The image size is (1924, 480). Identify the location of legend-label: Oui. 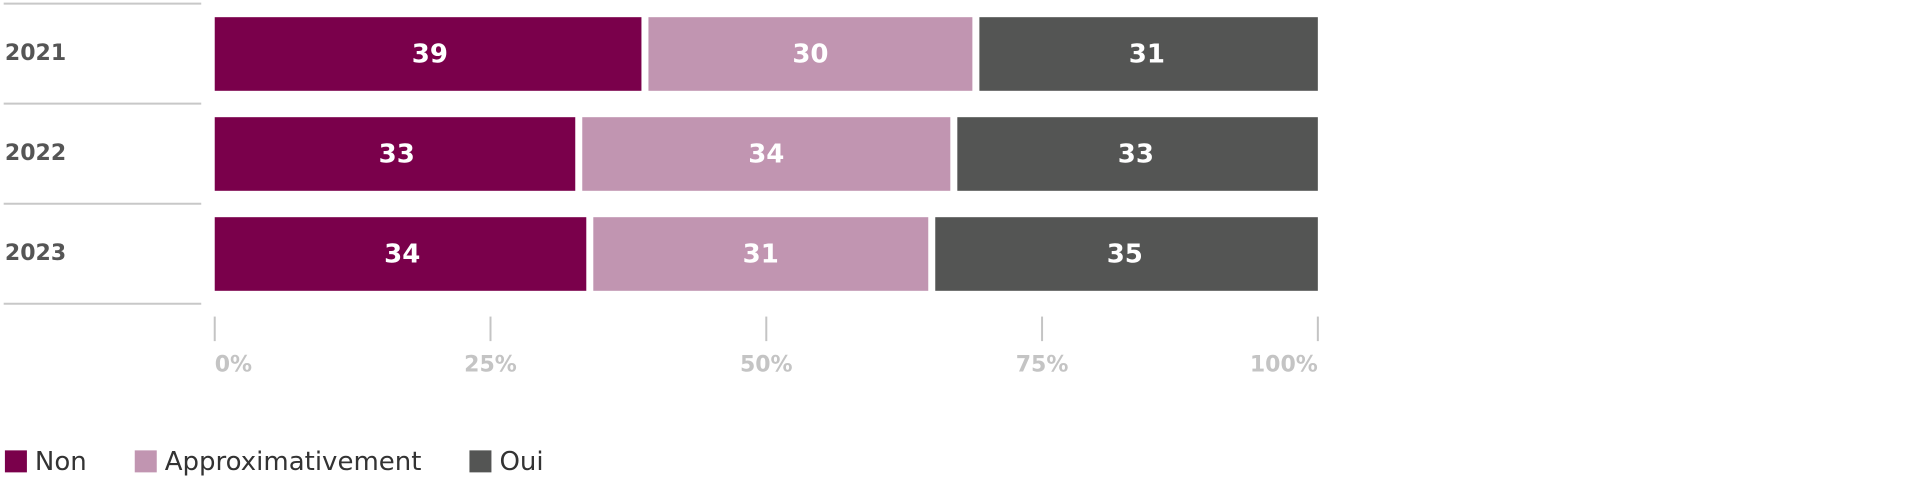
(521, 462).